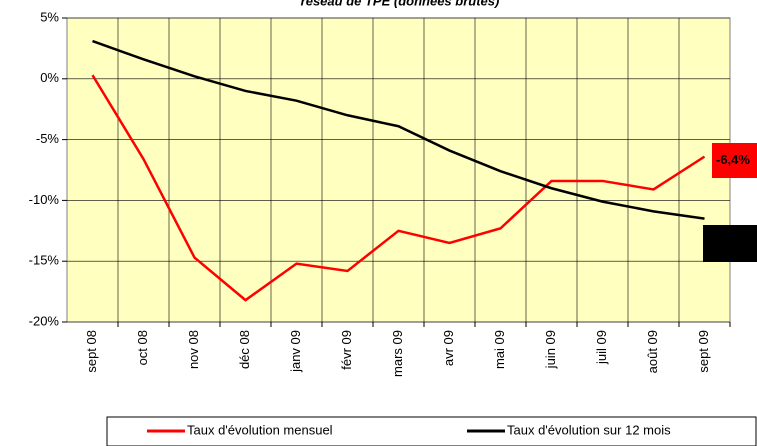 The height and width of the screenshot is (446, 757). What do you see at coordinates (448, 348) in the screenshot?
I see `x-tick-label: avr 09` at bounding box center [448, 348].